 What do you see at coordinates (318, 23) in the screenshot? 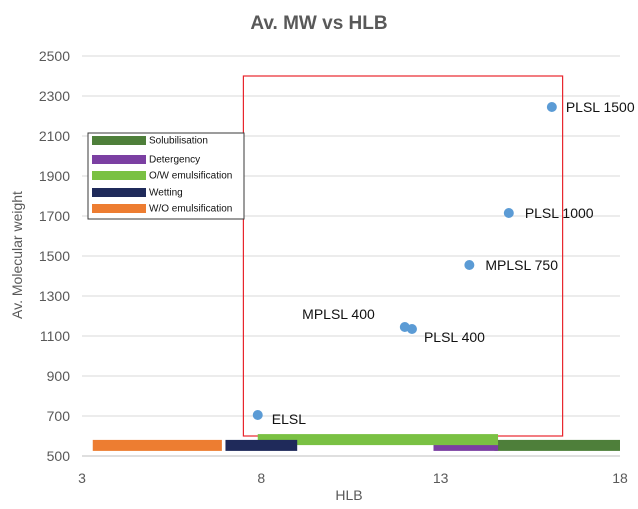
I see `chart-title: Av. MW vs HLB` at bounding box center [318, 23].